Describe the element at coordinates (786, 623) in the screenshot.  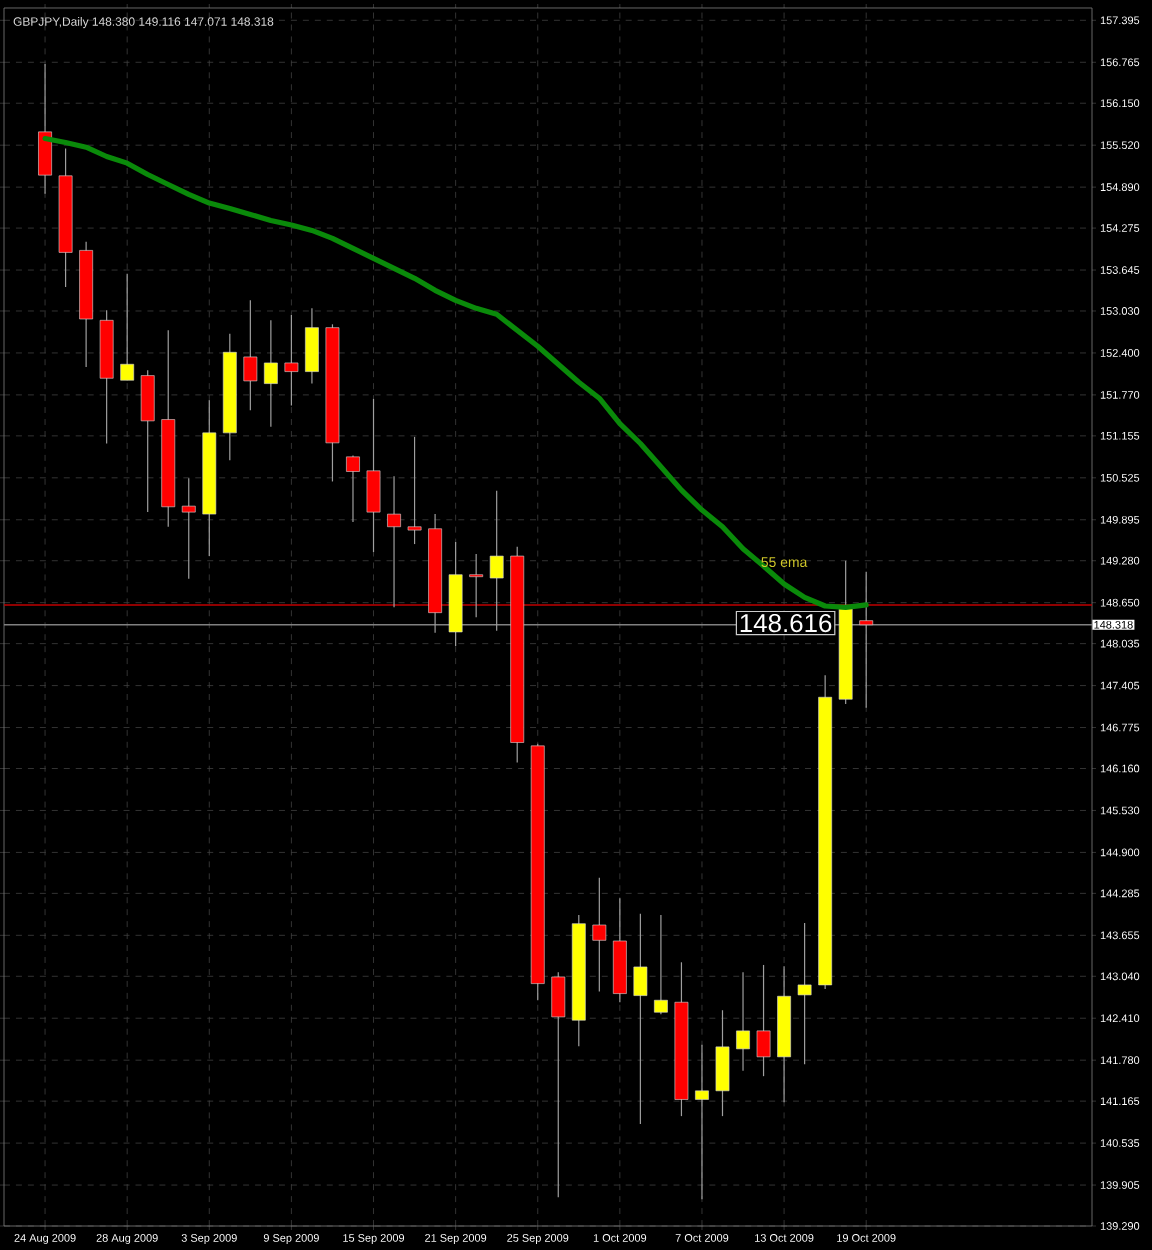
I see `annotation: 148.616` at that location.